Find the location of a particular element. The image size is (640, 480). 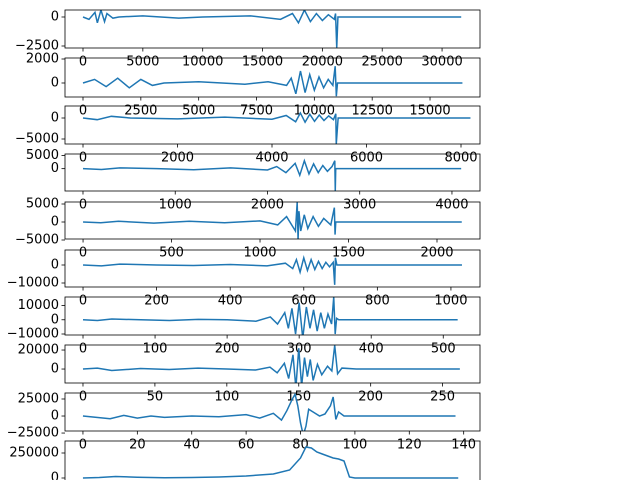

x-tick-label: 40 is located at coordinates (191, 445).